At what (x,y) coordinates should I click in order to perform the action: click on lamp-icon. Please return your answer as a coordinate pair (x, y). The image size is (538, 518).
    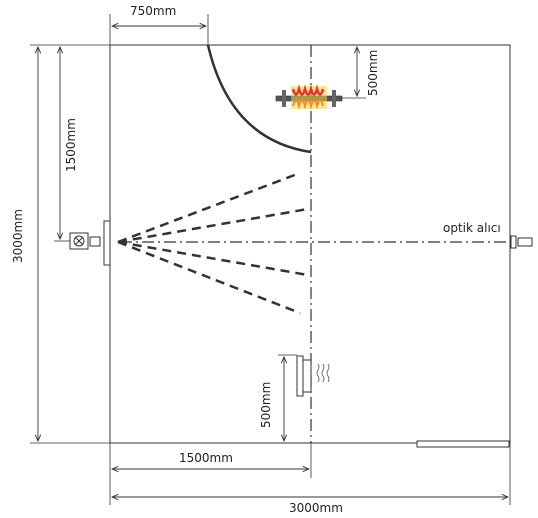
    Looking at the image, I should click on (79, 241).